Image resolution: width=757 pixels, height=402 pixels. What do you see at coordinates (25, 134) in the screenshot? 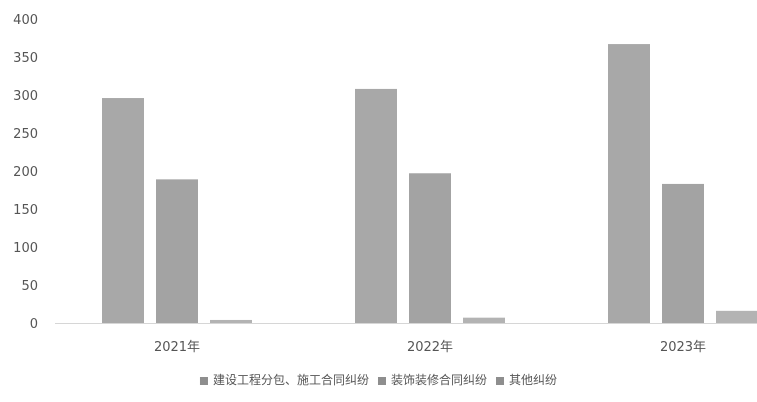
I see `y-tick-label: 250` at bounding box center [25, 134].